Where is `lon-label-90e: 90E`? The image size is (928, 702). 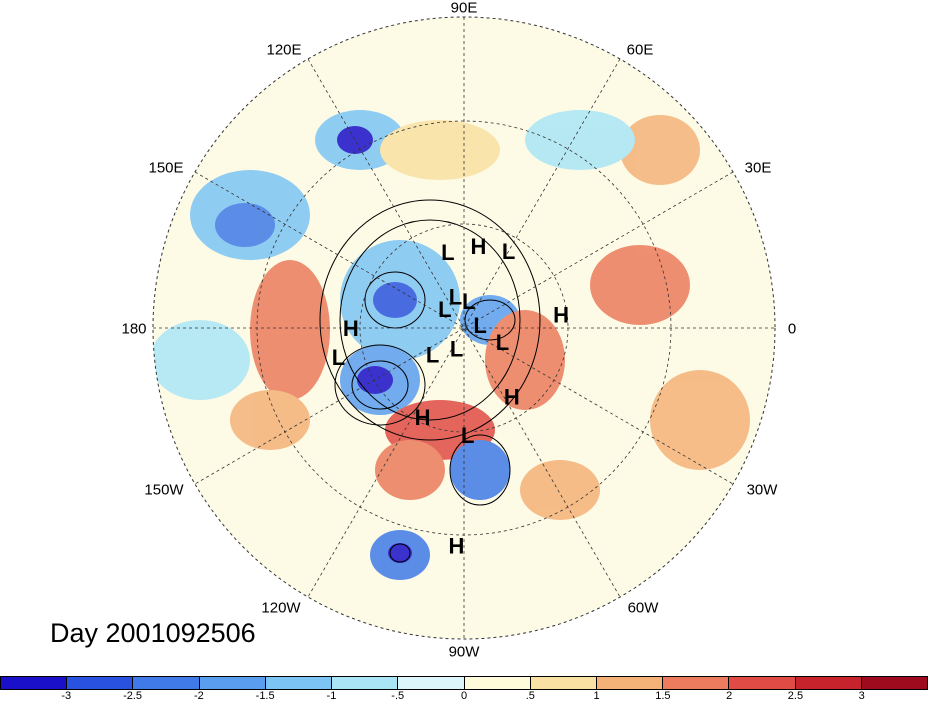
lon-label-90e: 90E is located at coordinates (464, 8).